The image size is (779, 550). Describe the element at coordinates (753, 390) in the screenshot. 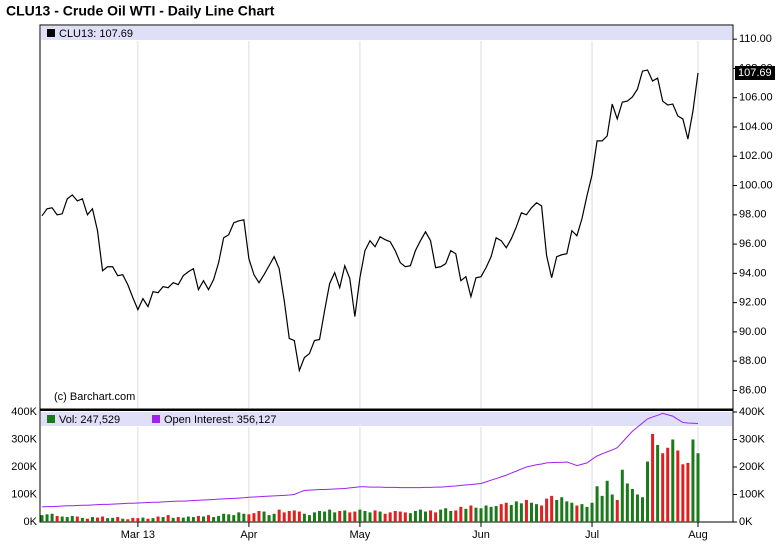

I see `y-tick-label: 86.00` at that location.